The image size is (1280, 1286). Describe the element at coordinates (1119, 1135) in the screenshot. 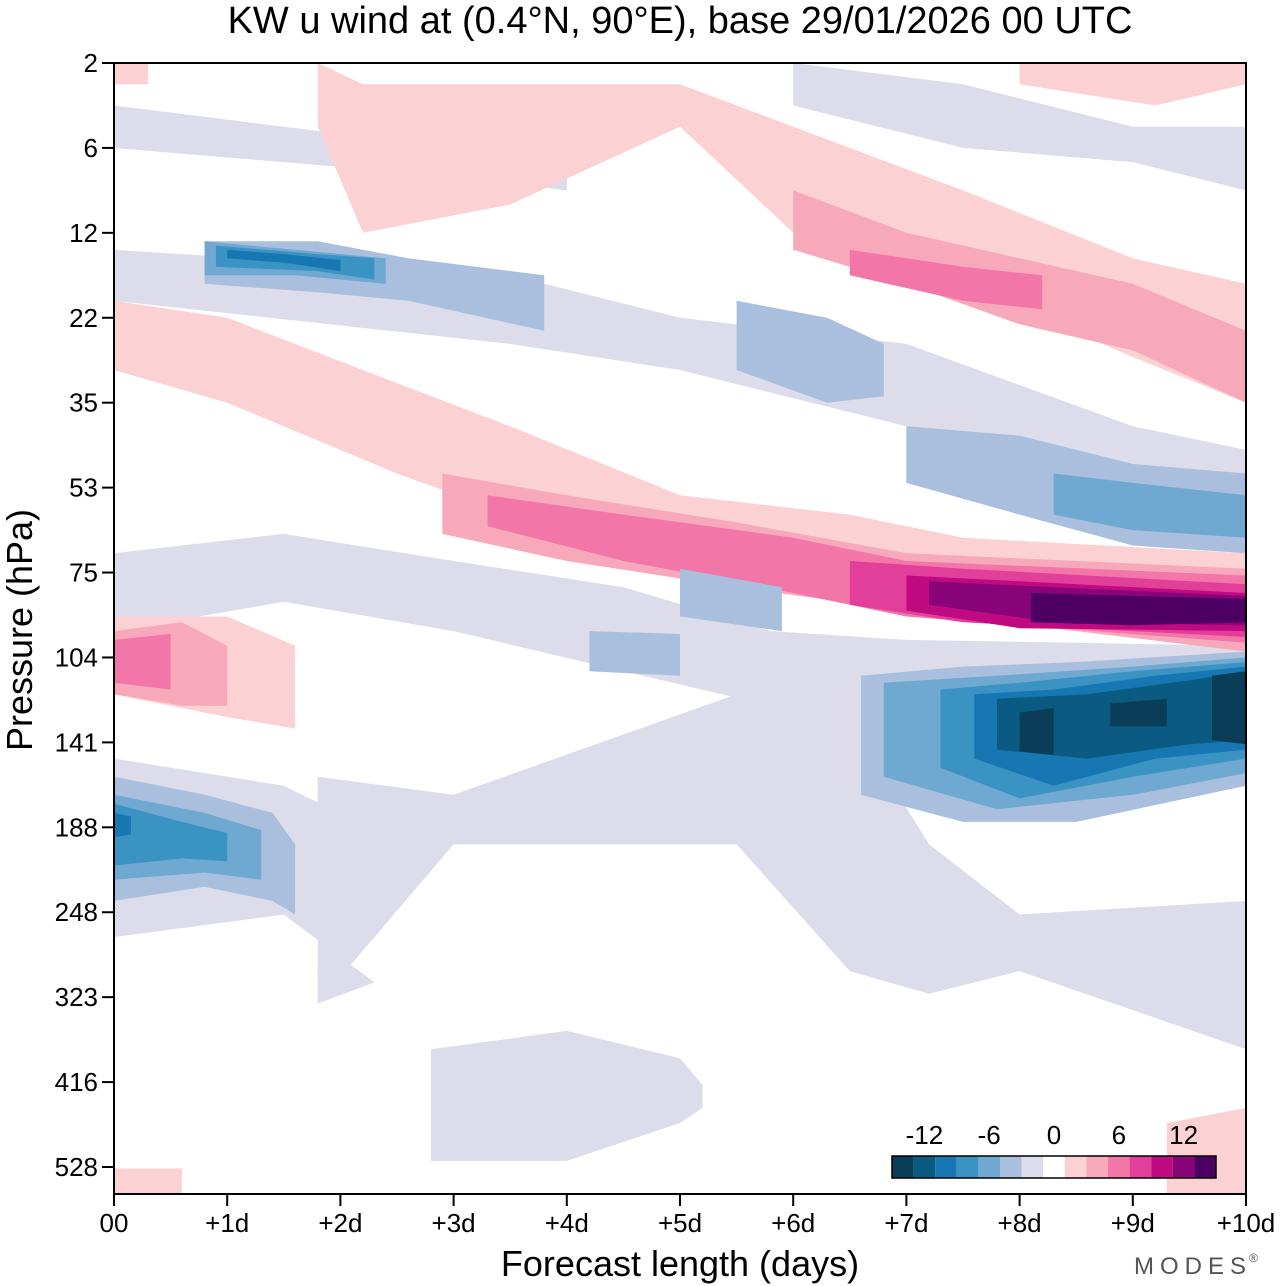

I see `colorbar-tick-label: 6` at that location.